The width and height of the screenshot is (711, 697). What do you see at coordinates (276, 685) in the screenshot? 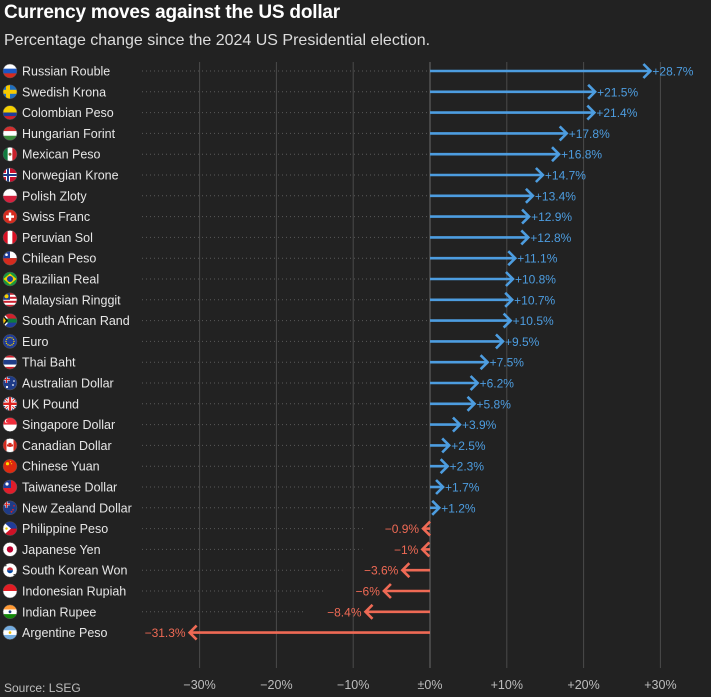
I see `x-tick-label: −20%` at bounding box center [276, 685].